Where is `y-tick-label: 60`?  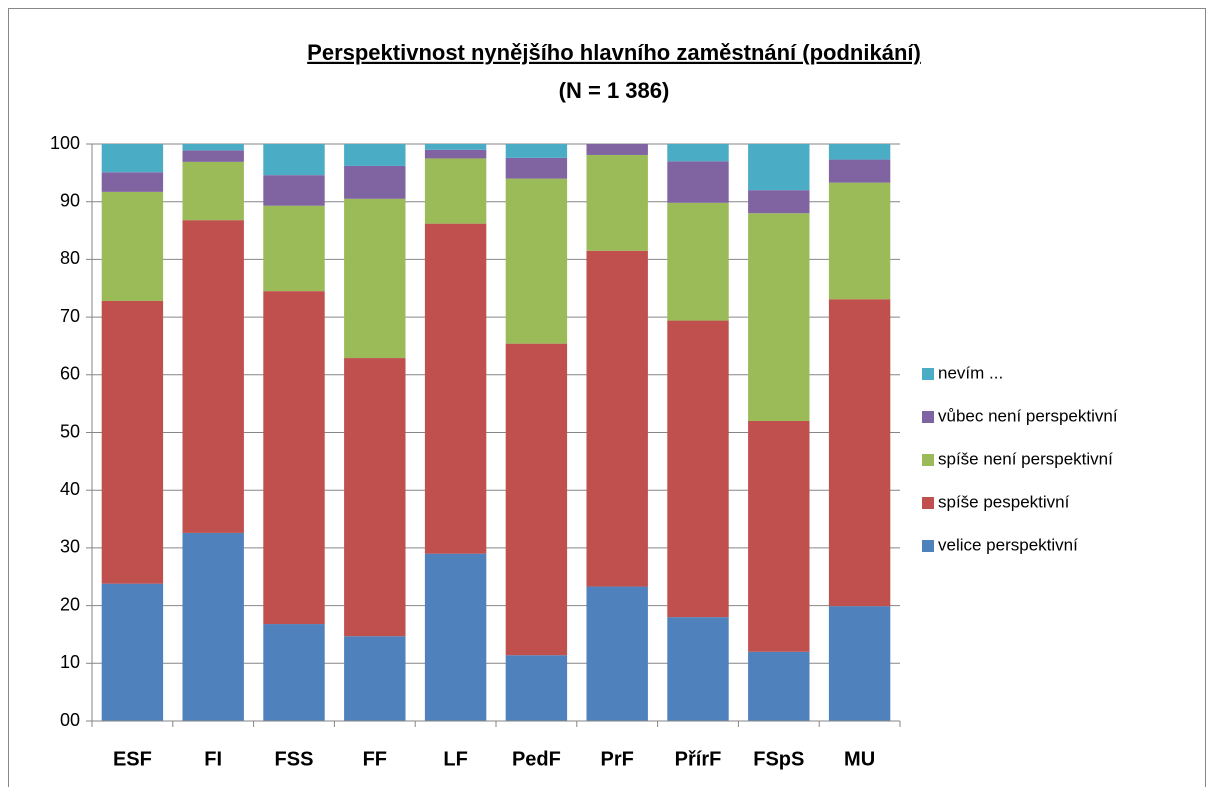
y-tick-label: 60 is located at coordinates (70, 374).